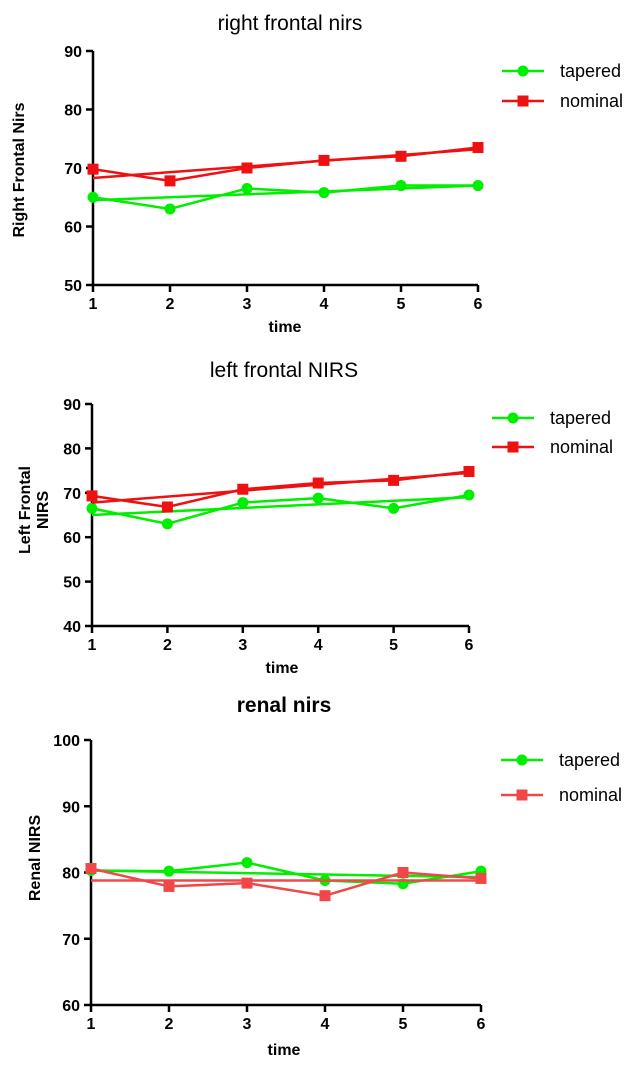 Image resolution: width=627 pixels, height=1065 pixels. I want to click on y-axis-label-line-1: Left Frontal, so click(25, 510).